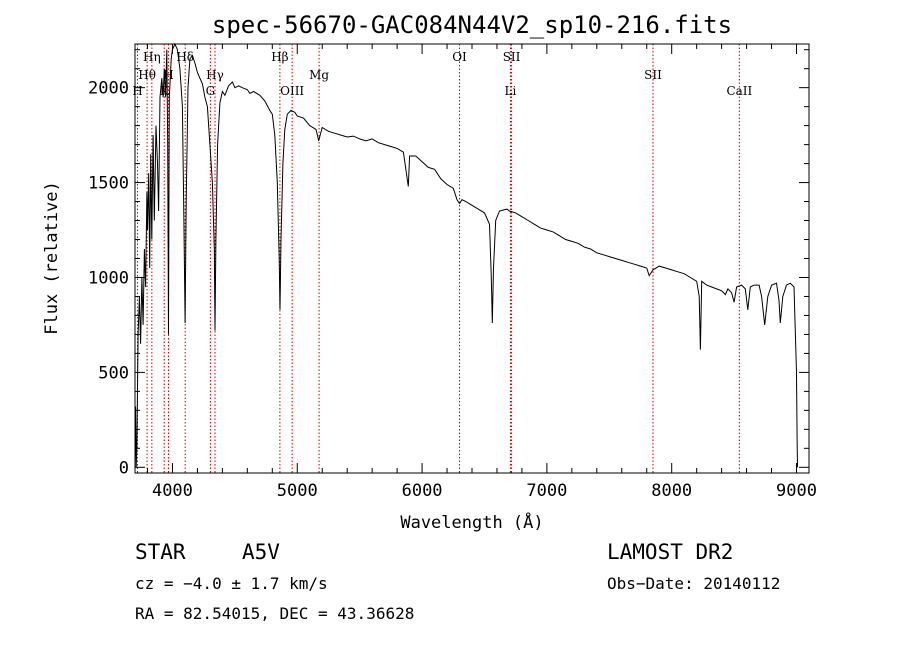  I want to click on x-tick-label: 8000, so click(671, 491).